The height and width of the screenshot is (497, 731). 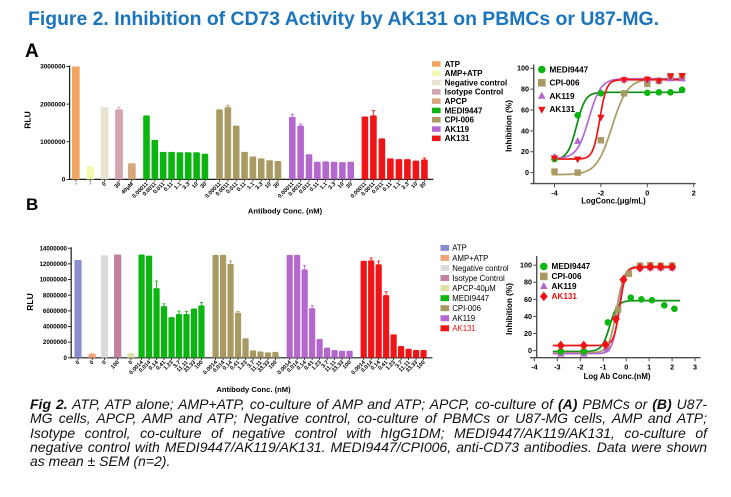 What do you see at coordinates (509, 126) in the screenshot?
I see `svg-text: Inhibition (%)` at bounding box center [509, 126].